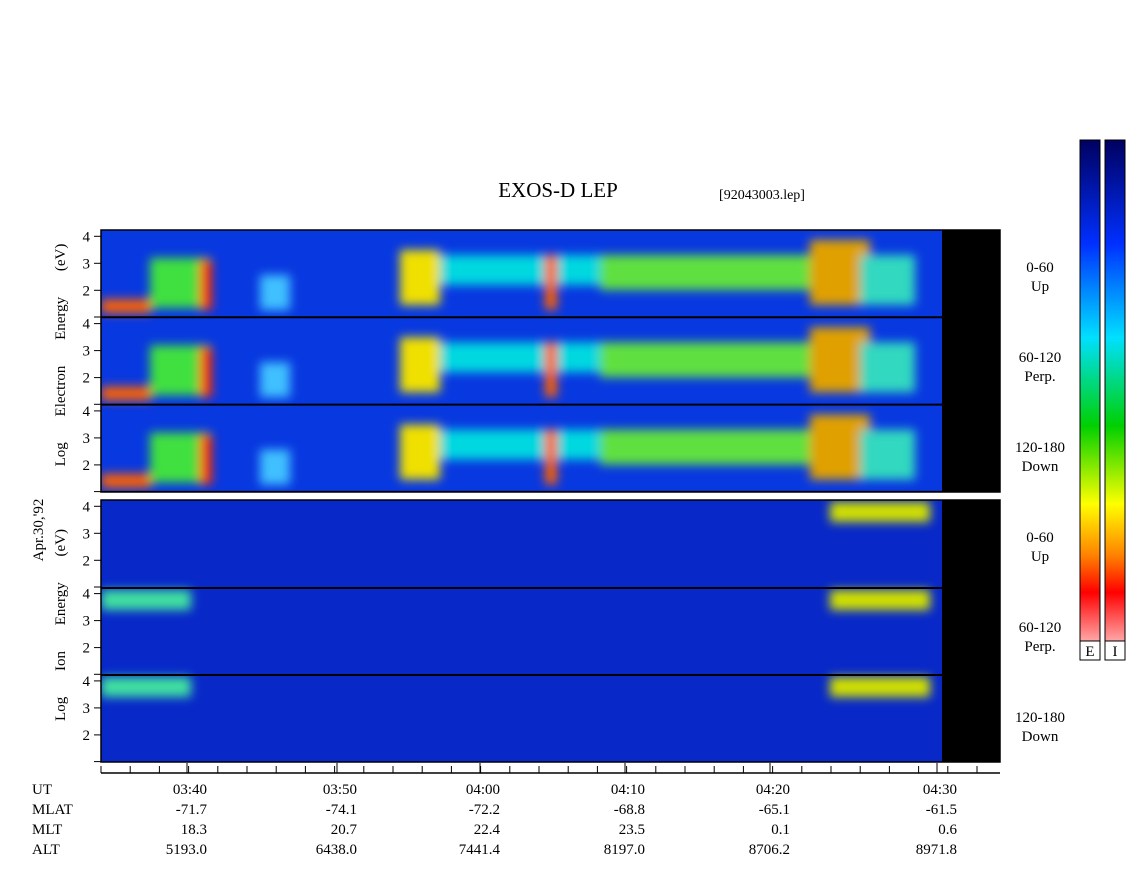 The image size is (1130, 880). Describe the element at coordinates (483, 790) in the screenshot. I see `row-value: 04:00` at that location.